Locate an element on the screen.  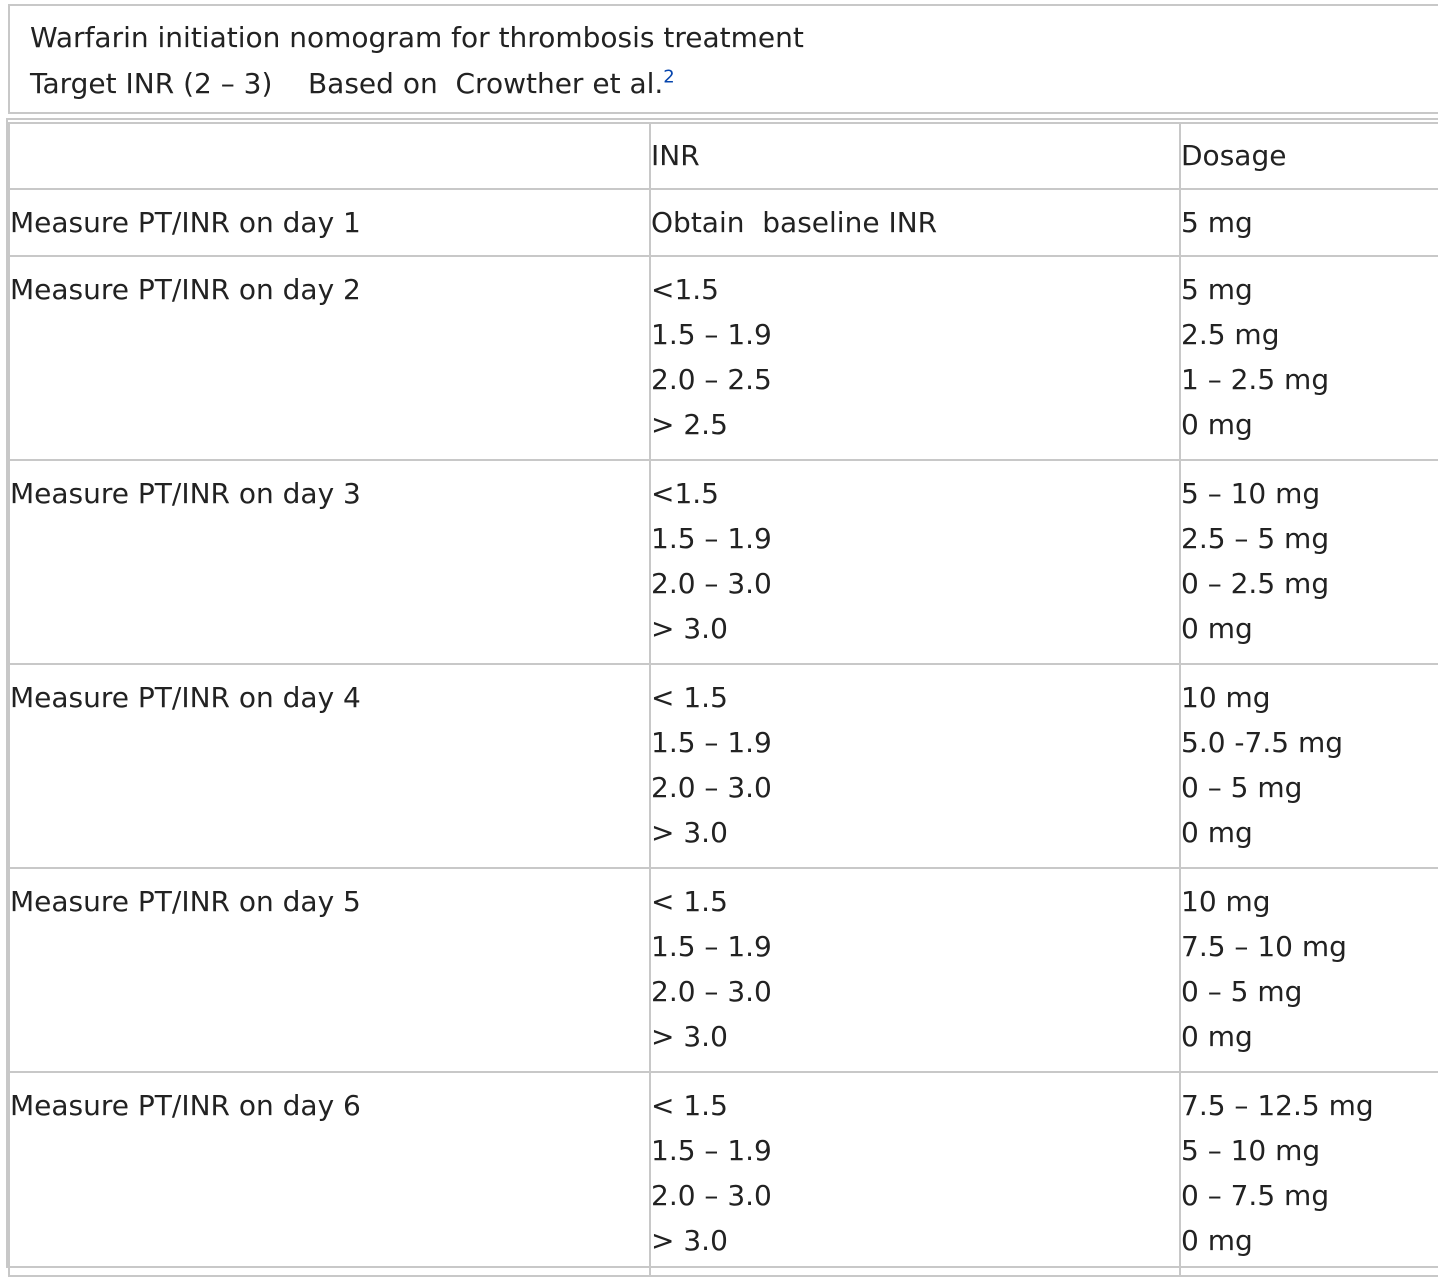
step-cell: Measure PT/INR on day 6 is located at coordinates (329, 1174).